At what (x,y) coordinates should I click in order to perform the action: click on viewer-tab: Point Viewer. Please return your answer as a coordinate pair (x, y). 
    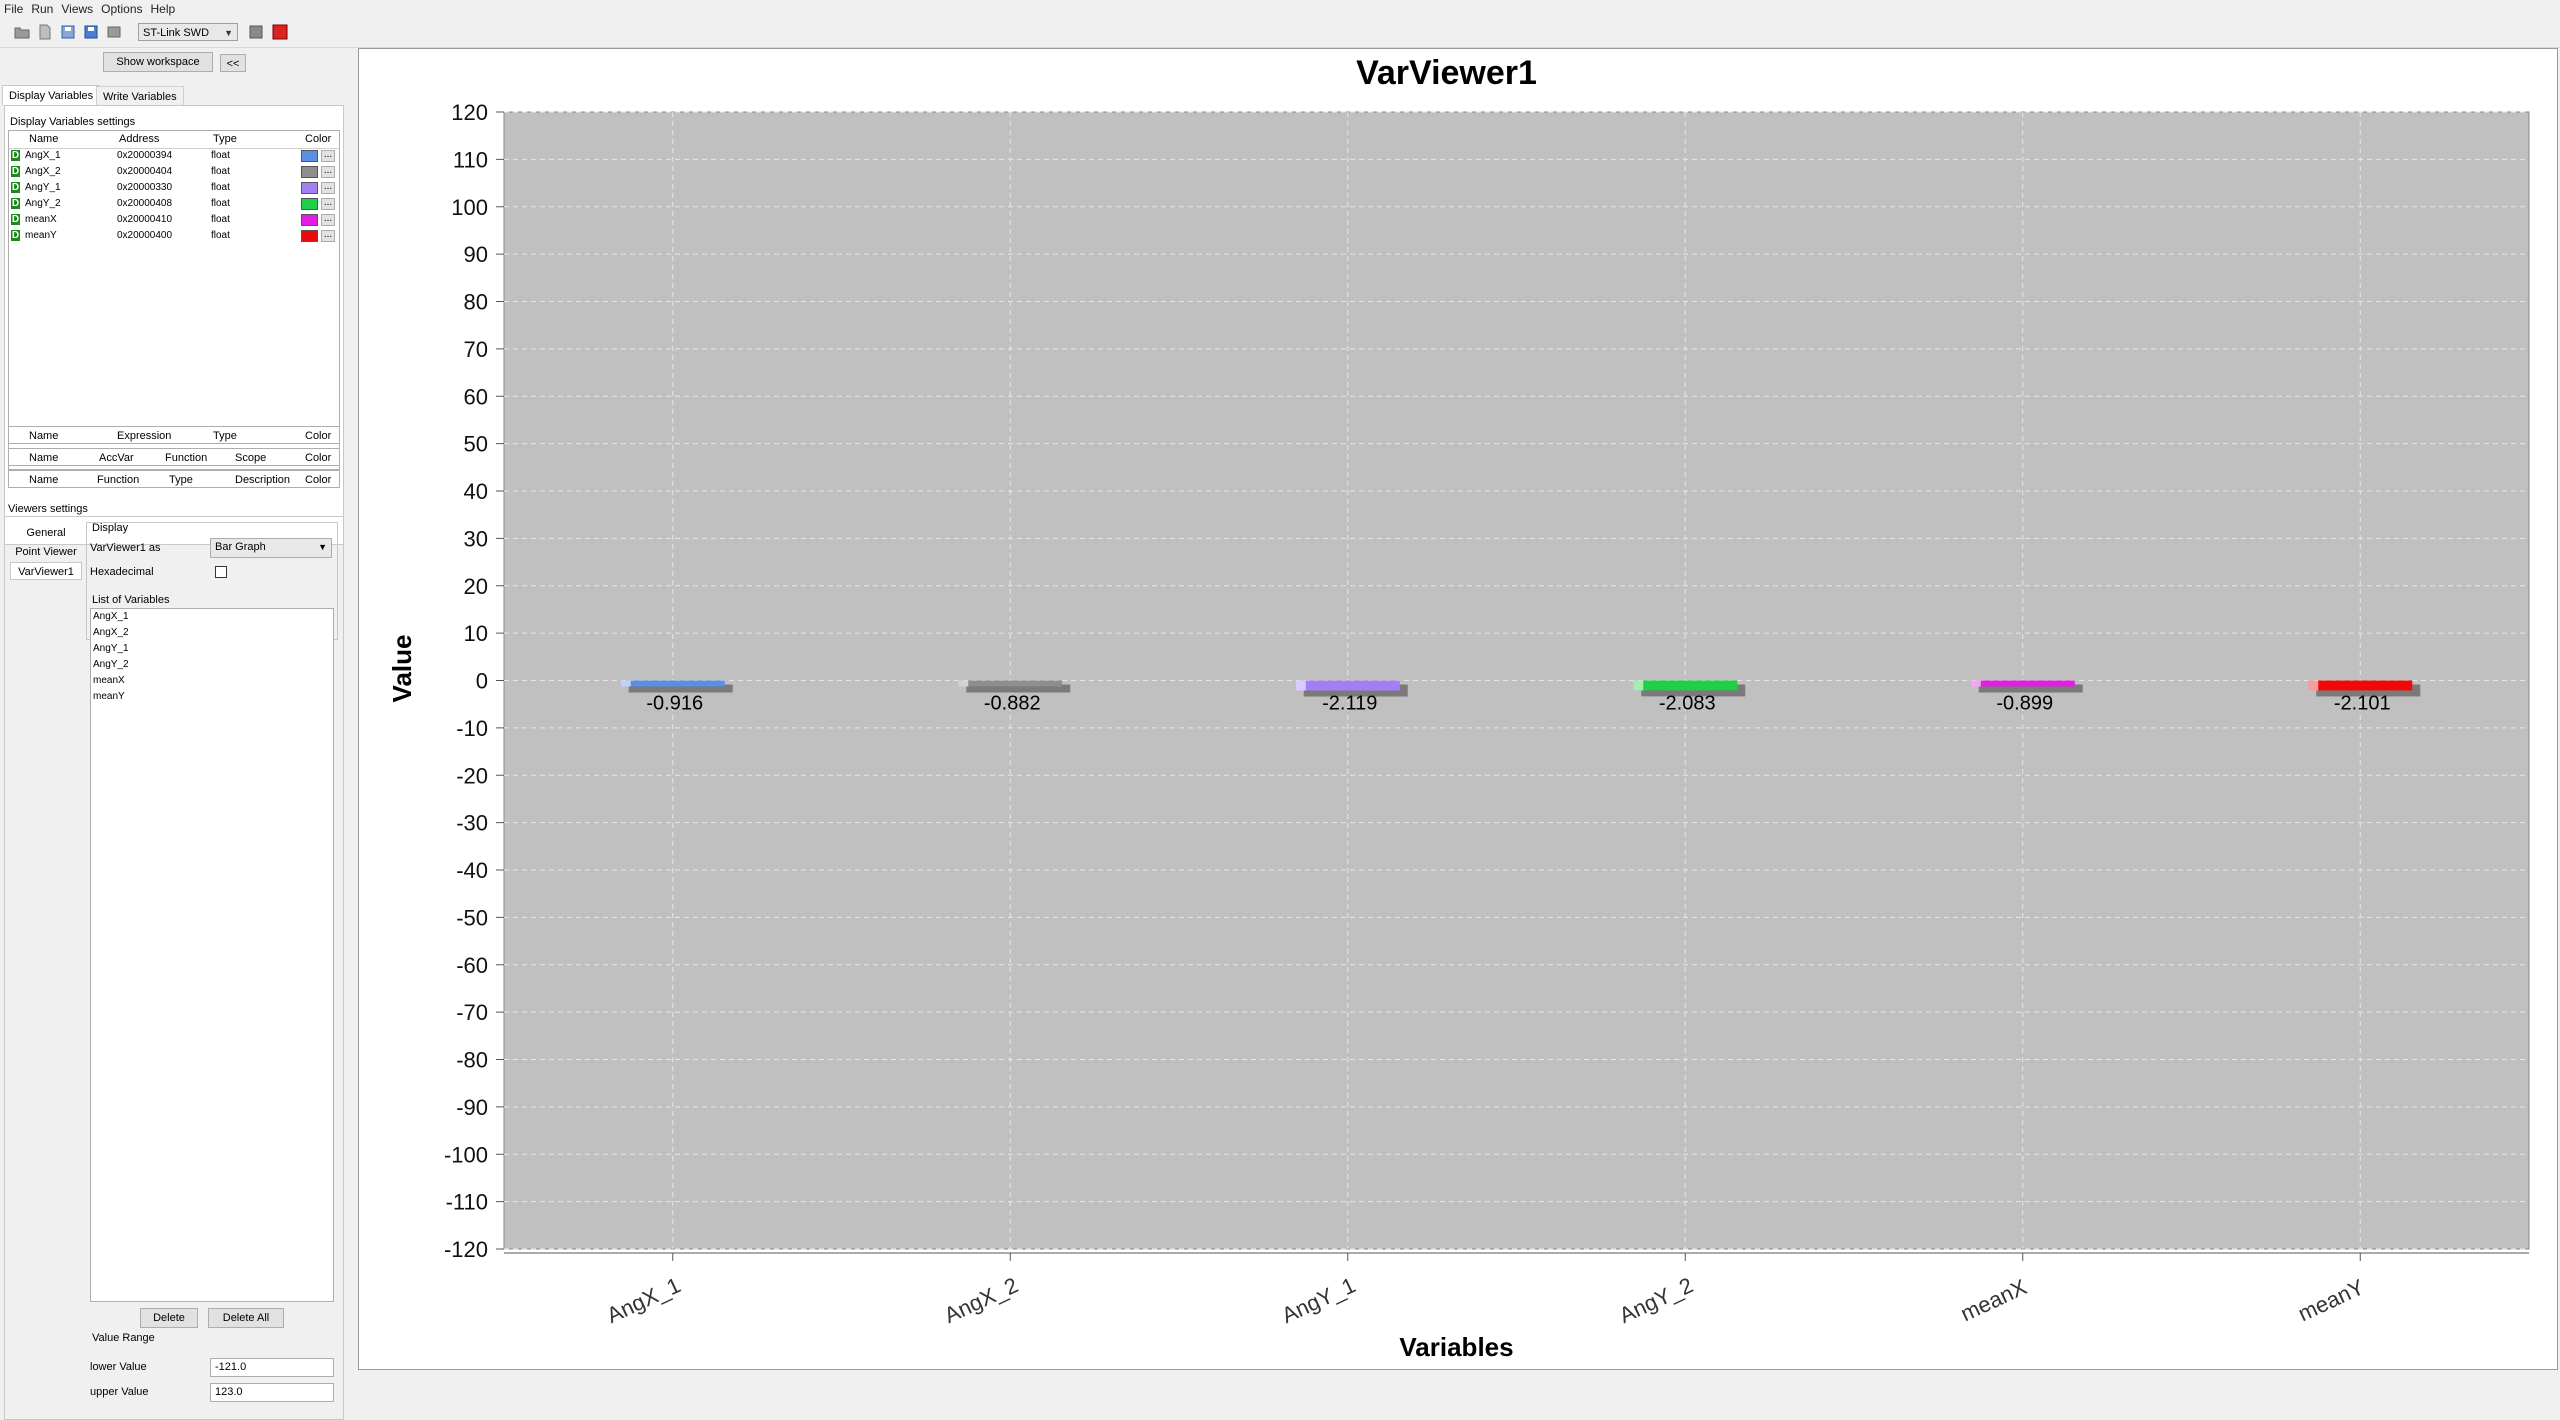
    Looking at the image, I should click on (46, 552).